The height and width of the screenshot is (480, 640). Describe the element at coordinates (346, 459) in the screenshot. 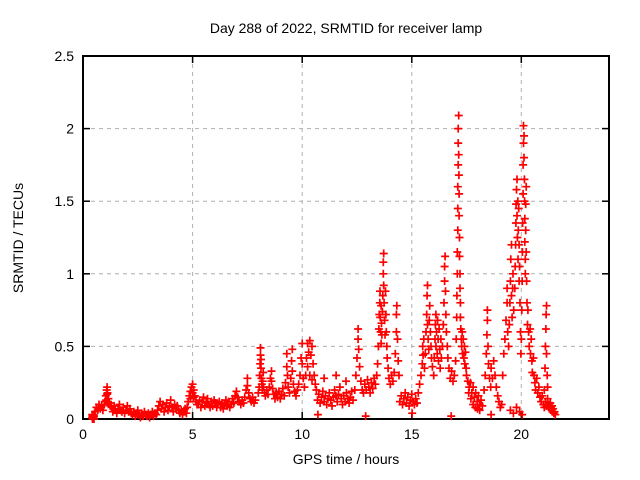

I see `x-axis-label: GPS time / hours` at that location.